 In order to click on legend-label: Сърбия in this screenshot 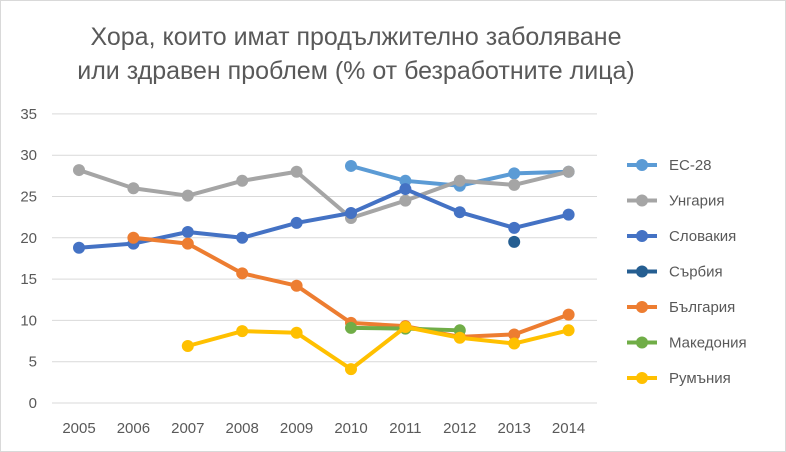, I will do `click(696, 272)`.